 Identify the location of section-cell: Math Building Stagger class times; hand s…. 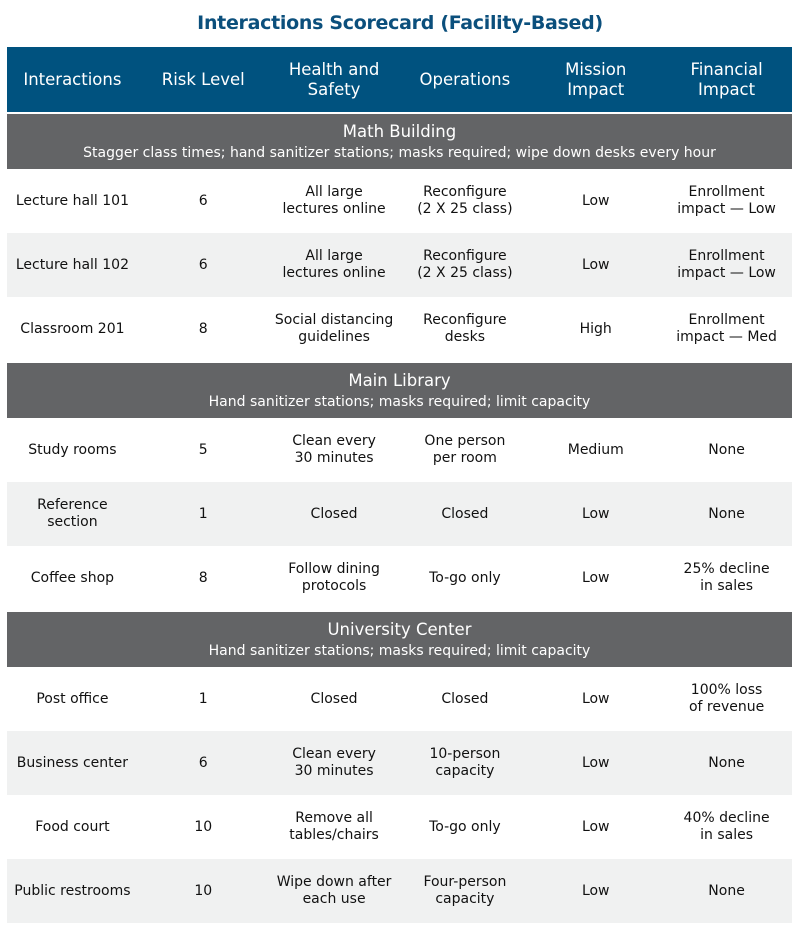
(399, 140).